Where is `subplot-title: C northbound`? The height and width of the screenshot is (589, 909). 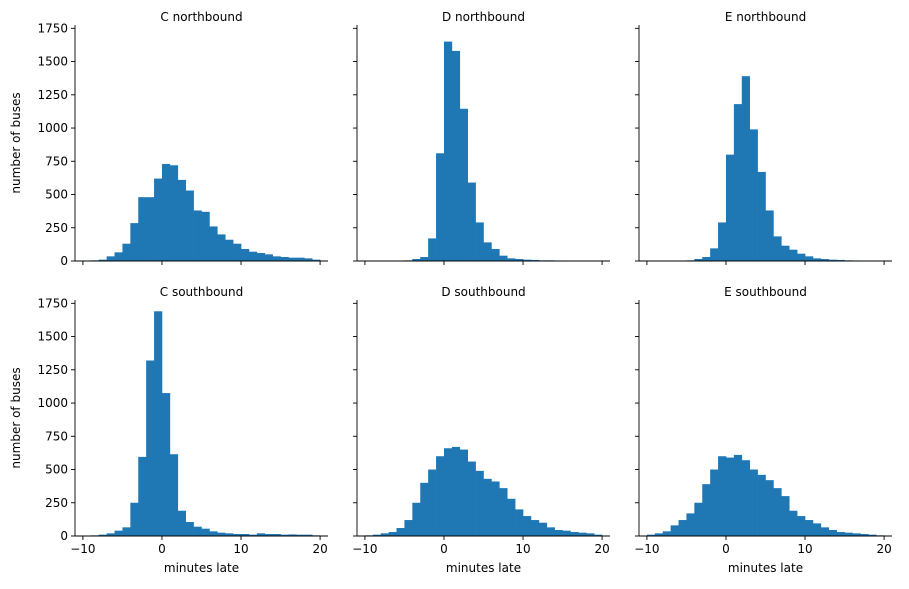
subplot-title: C northbound is located at coordinates (201, 17).